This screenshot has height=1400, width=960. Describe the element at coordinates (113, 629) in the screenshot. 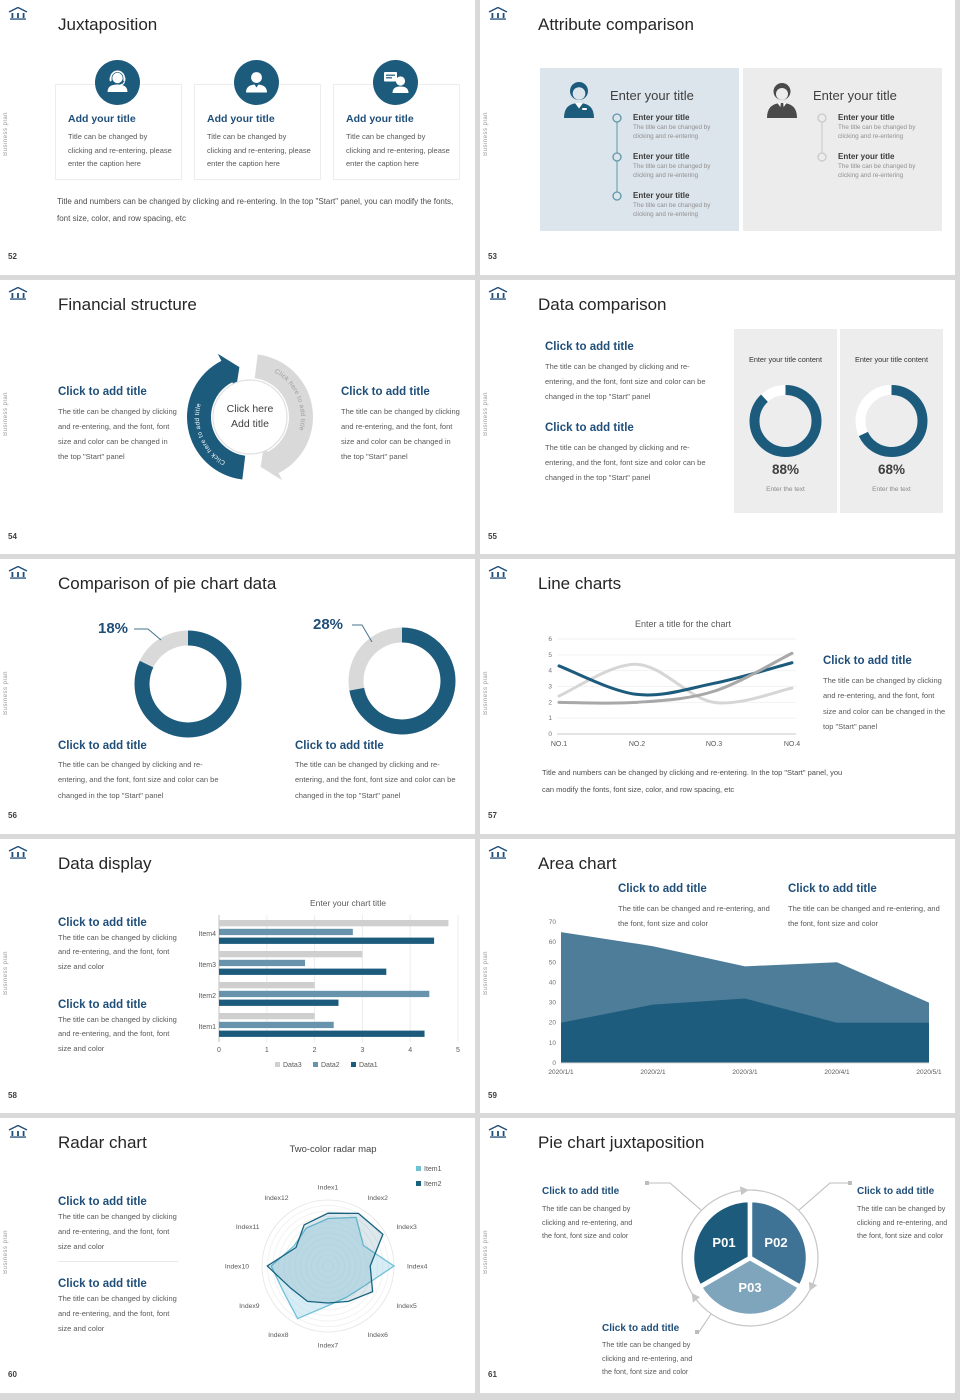

I see `donut-percent-label: 18%` at that location.